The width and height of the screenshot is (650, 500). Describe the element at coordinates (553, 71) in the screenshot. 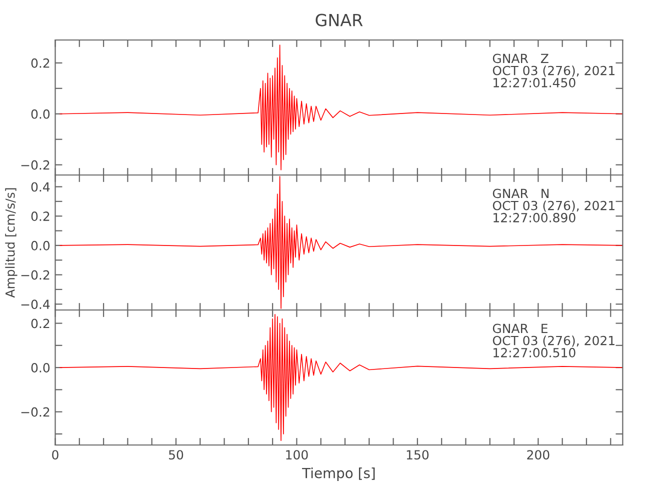

I see `annotation: GNAR Z OCT 03 (276), 2021 12:27:01.450` at that location.